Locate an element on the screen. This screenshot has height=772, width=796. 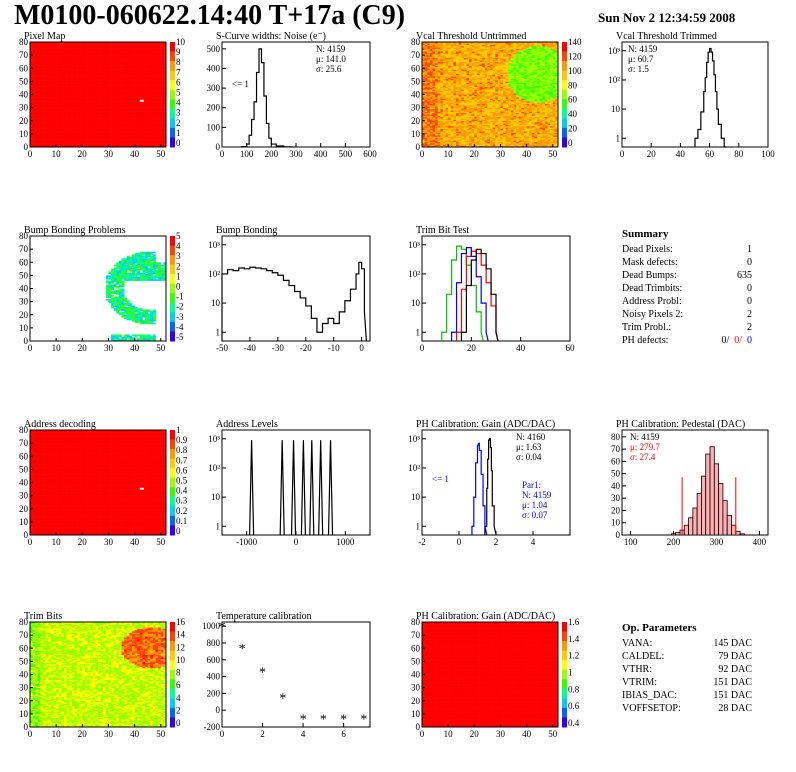
stat-line: σ: 25.6 is located at coordinates (329, 69).